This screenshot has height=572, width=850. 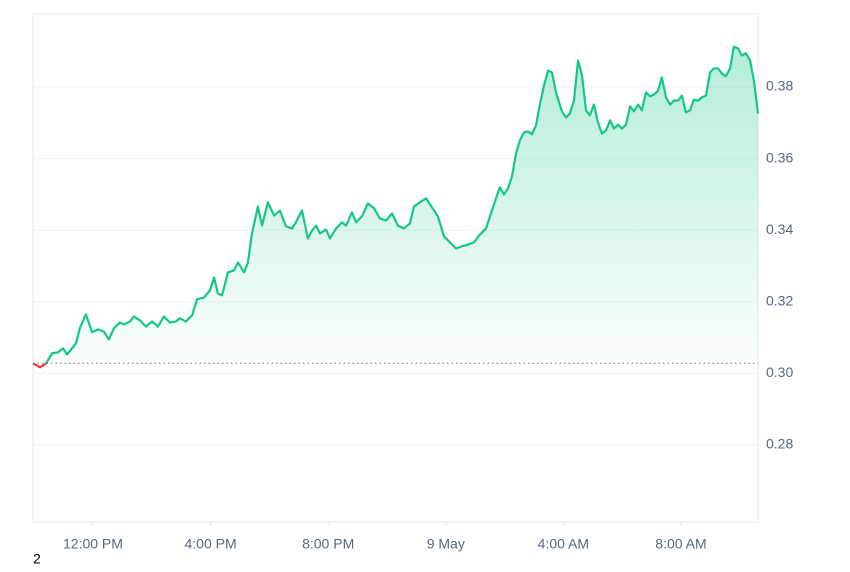 I want to click on x-tick-label: 8:00 PM, so click(x=328, y=544).